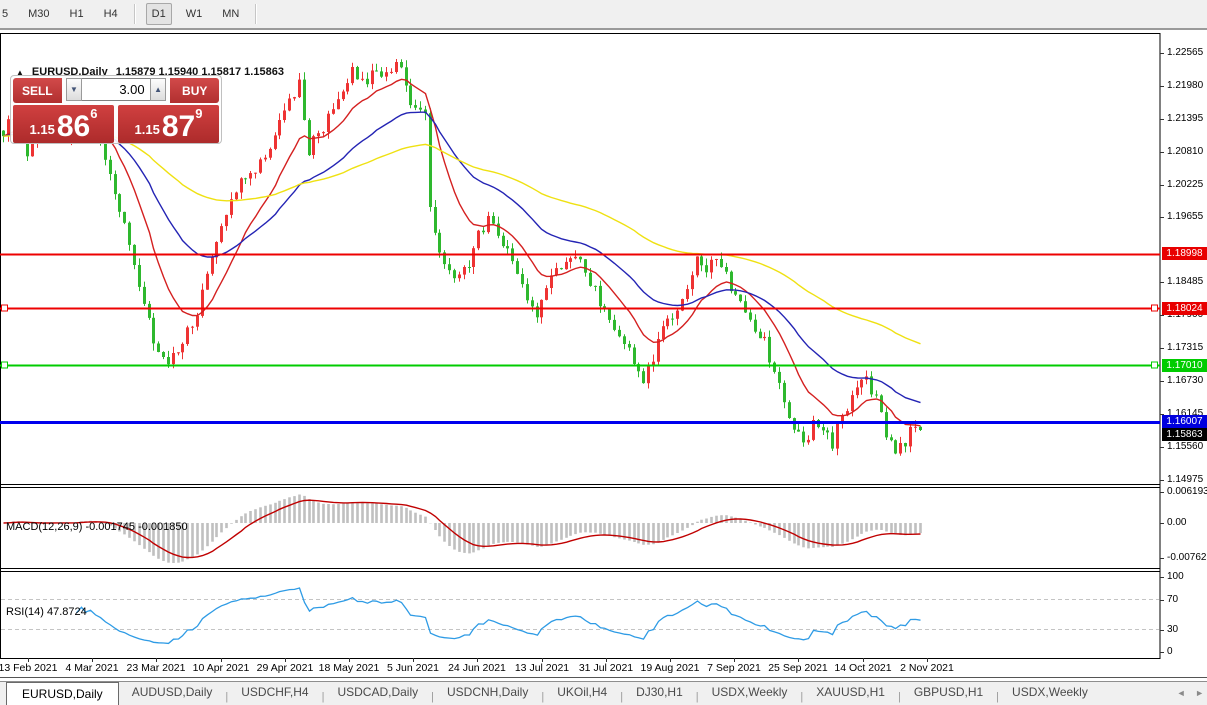 The width and height of the screenshot is (1207, 705). Describe the element at coordinates (603, 15) in the screenshot. I see `timeframe-toolbar: 5 M30 H1 H4 D1 W1 MN` at that location.